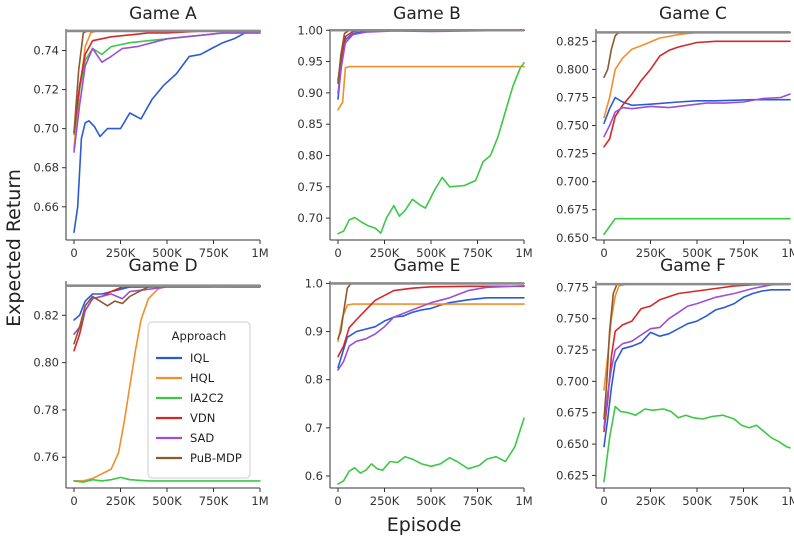 This screenshot has width=794, height=540. I want to click on legend-entry-hql: HQL, so click(202, 378).